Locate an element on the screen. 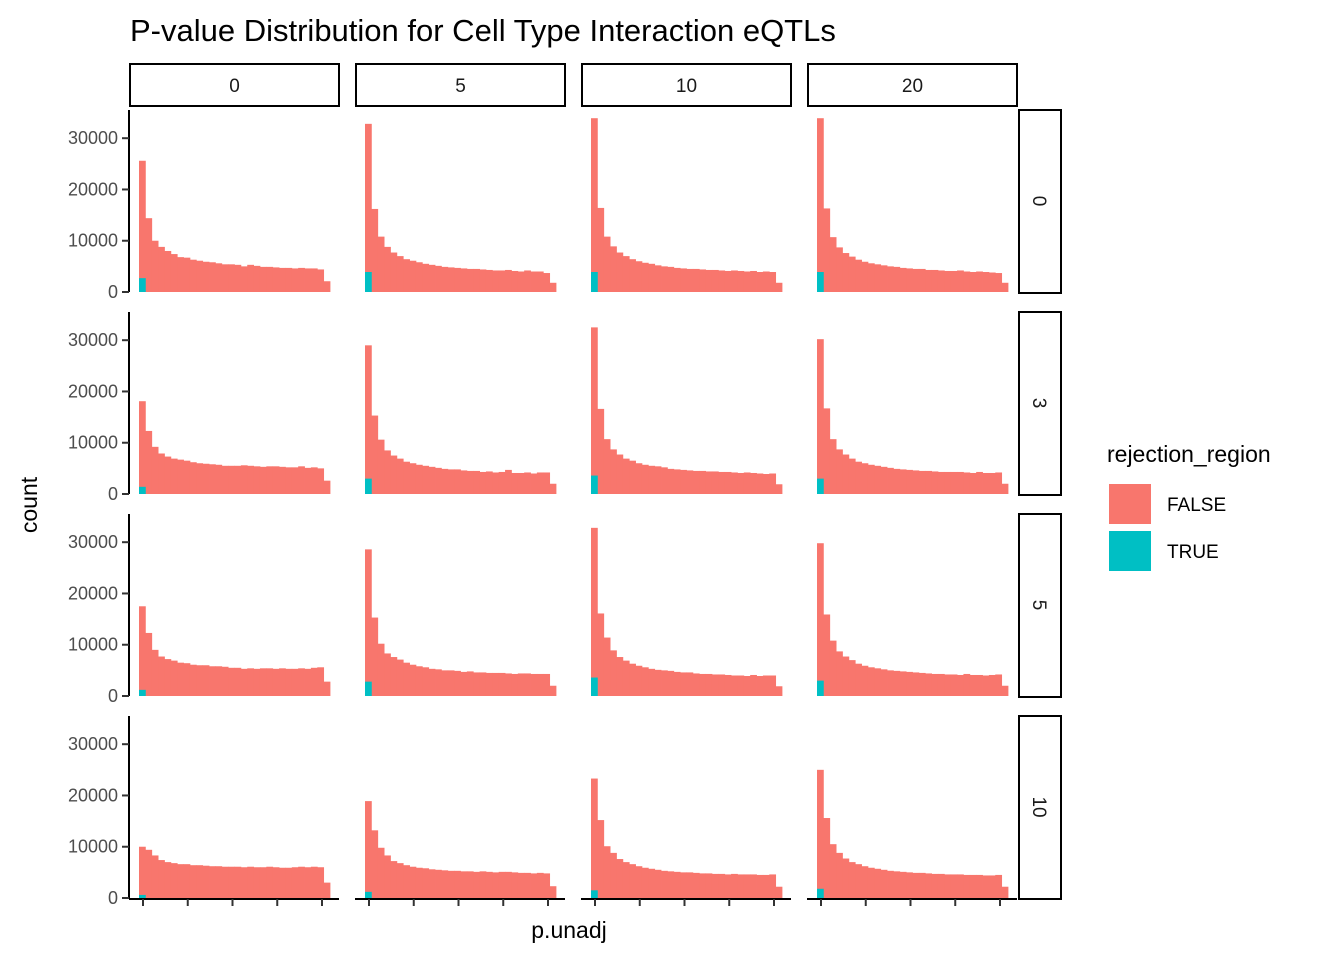 This screenshot has width=1344, height=960. row-strip-label: 10 is located at coordinates (1038, 806).